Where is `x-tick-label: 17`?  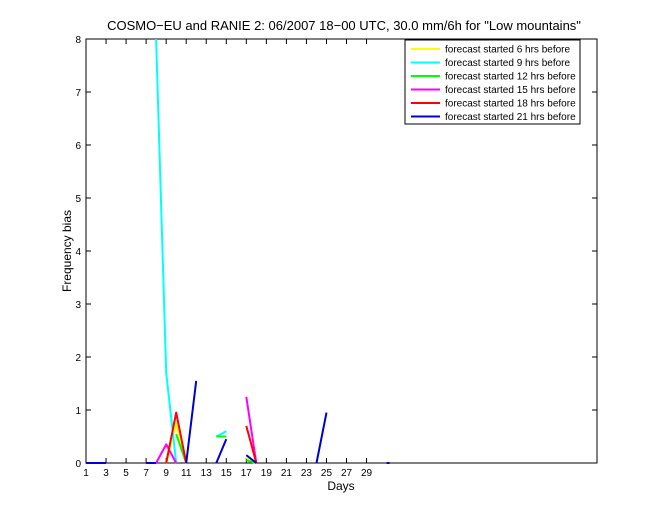
x-tick-label: 17 is located at coordinates (247, 473).